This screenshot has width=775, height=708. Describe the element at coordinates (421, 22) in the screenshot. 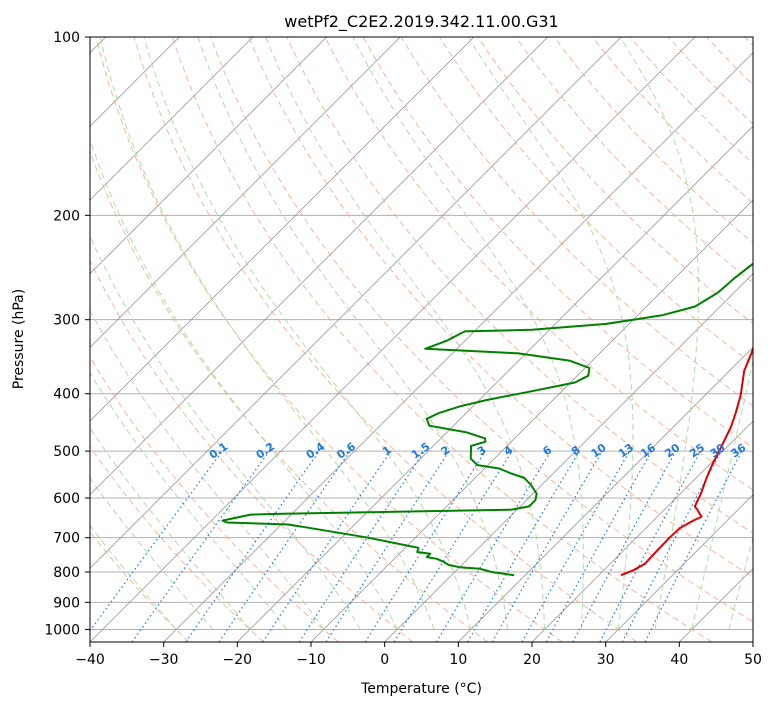

I see `chart-title: wetPf2_C2E2.2019.342.11.00.G31` at that location.